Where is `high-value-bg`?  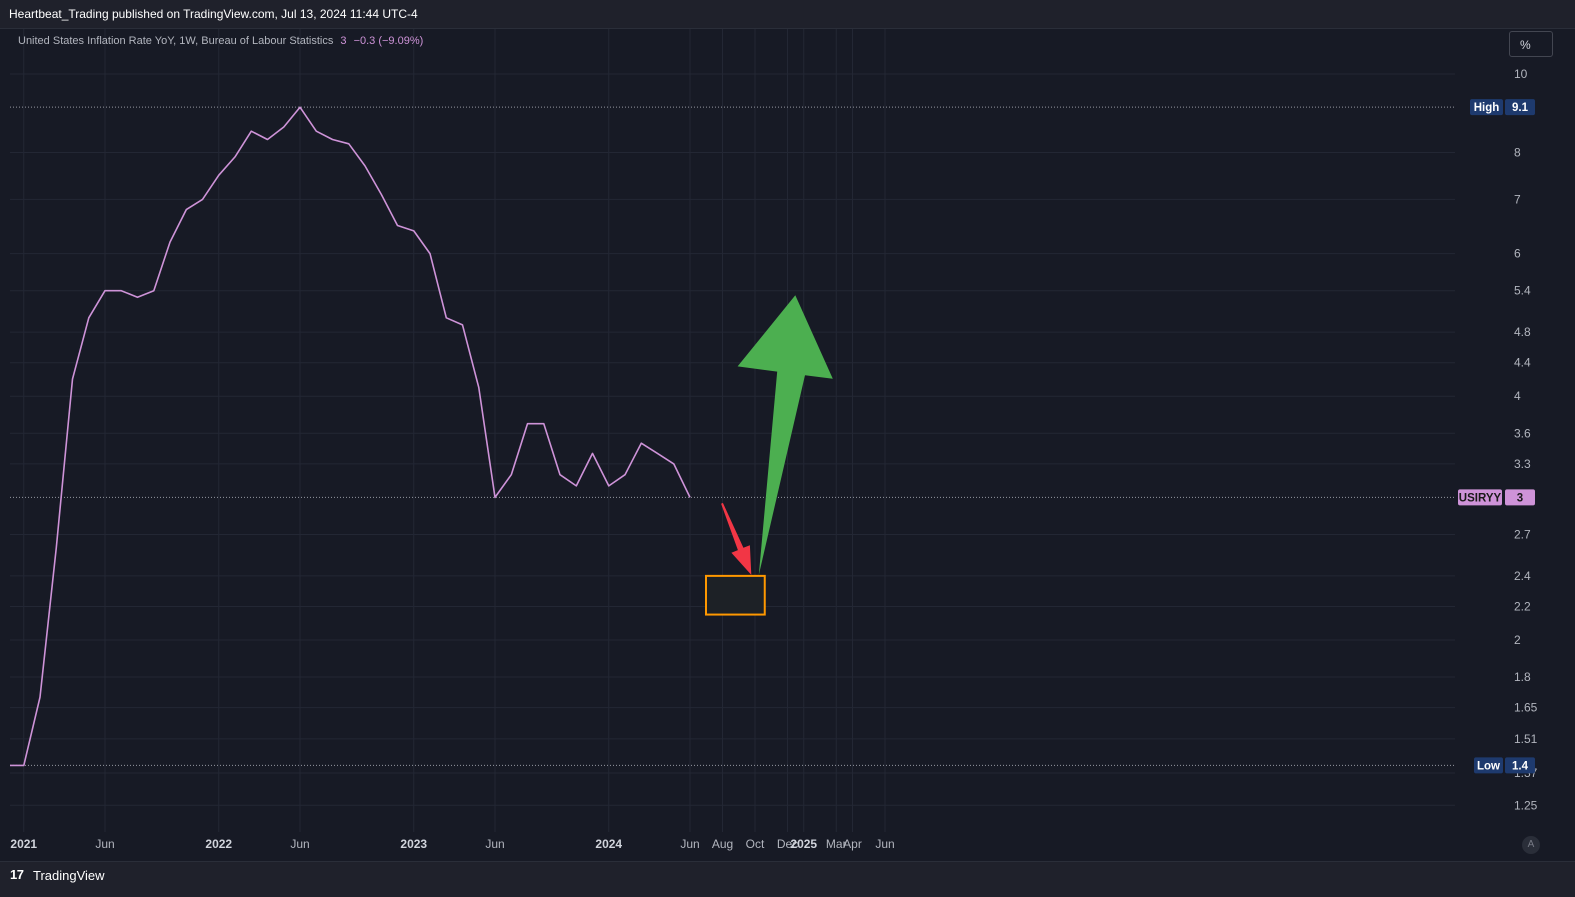 high-value-bg is located at coordinates (1520, 107).